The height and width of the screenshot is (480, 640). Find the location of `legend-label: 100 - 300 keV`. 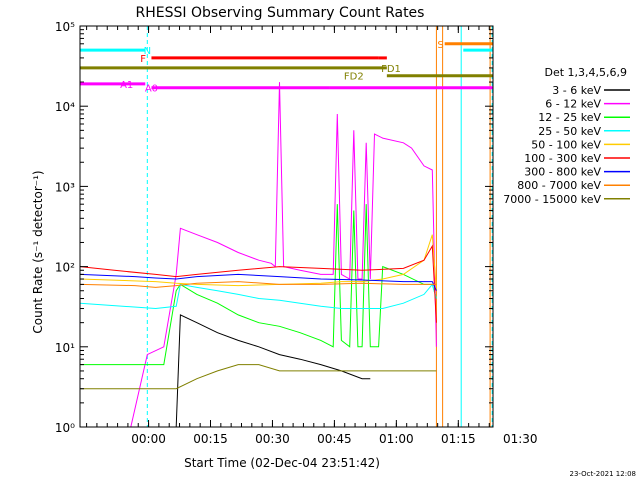

legend-label: 100 - 300 keV is located at coordinates (562, 158).